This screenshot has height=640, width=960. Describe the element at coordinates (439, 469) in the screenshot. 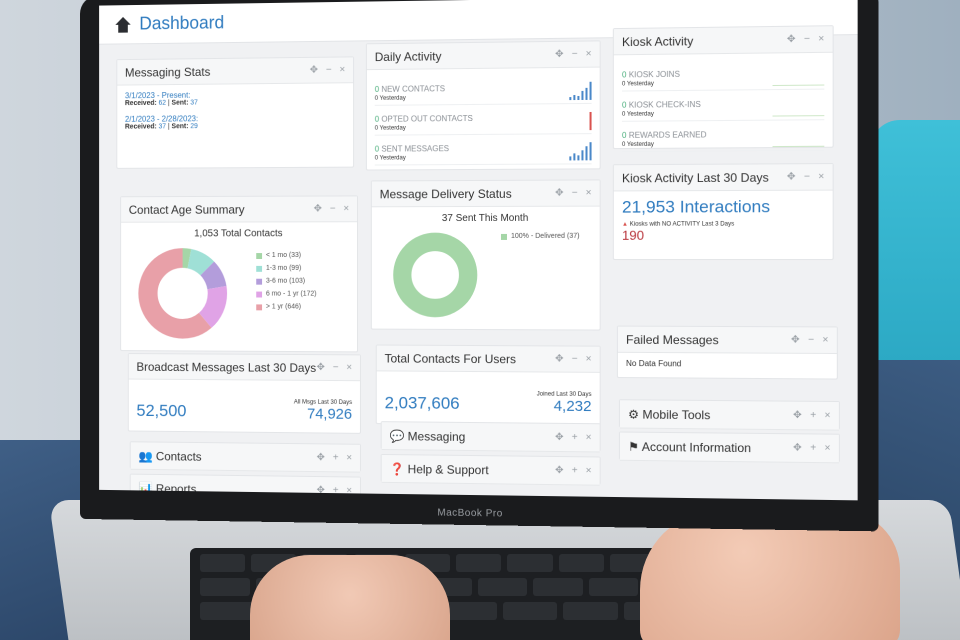

I see `panel-title: ❓ Help & Support` at that location.